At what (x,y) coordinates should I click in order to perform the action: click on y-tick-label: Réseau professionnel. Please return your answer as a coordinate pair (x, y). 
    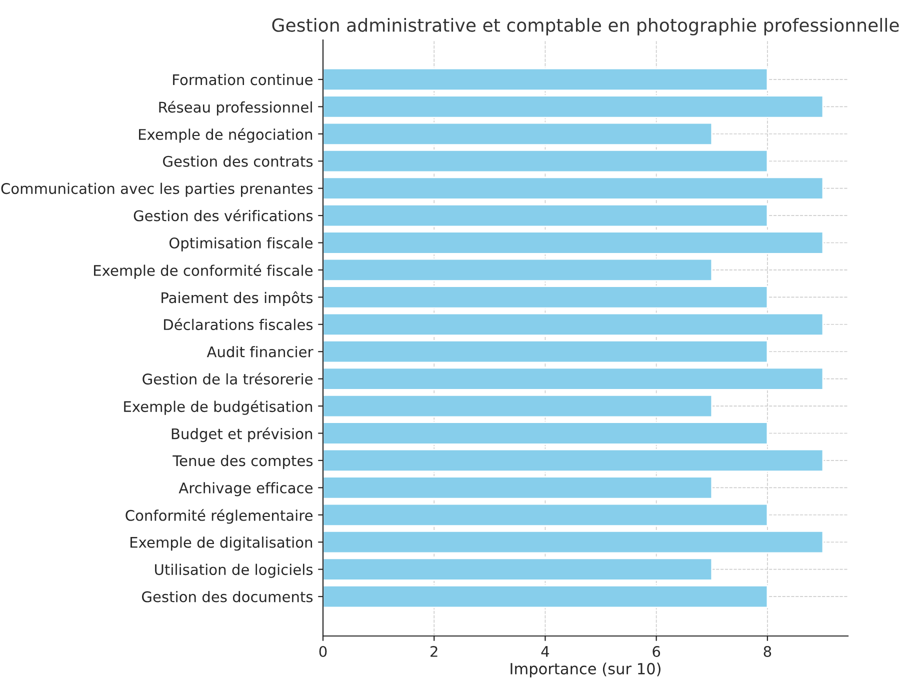
    Looking at the image, I should click on (235, 108).